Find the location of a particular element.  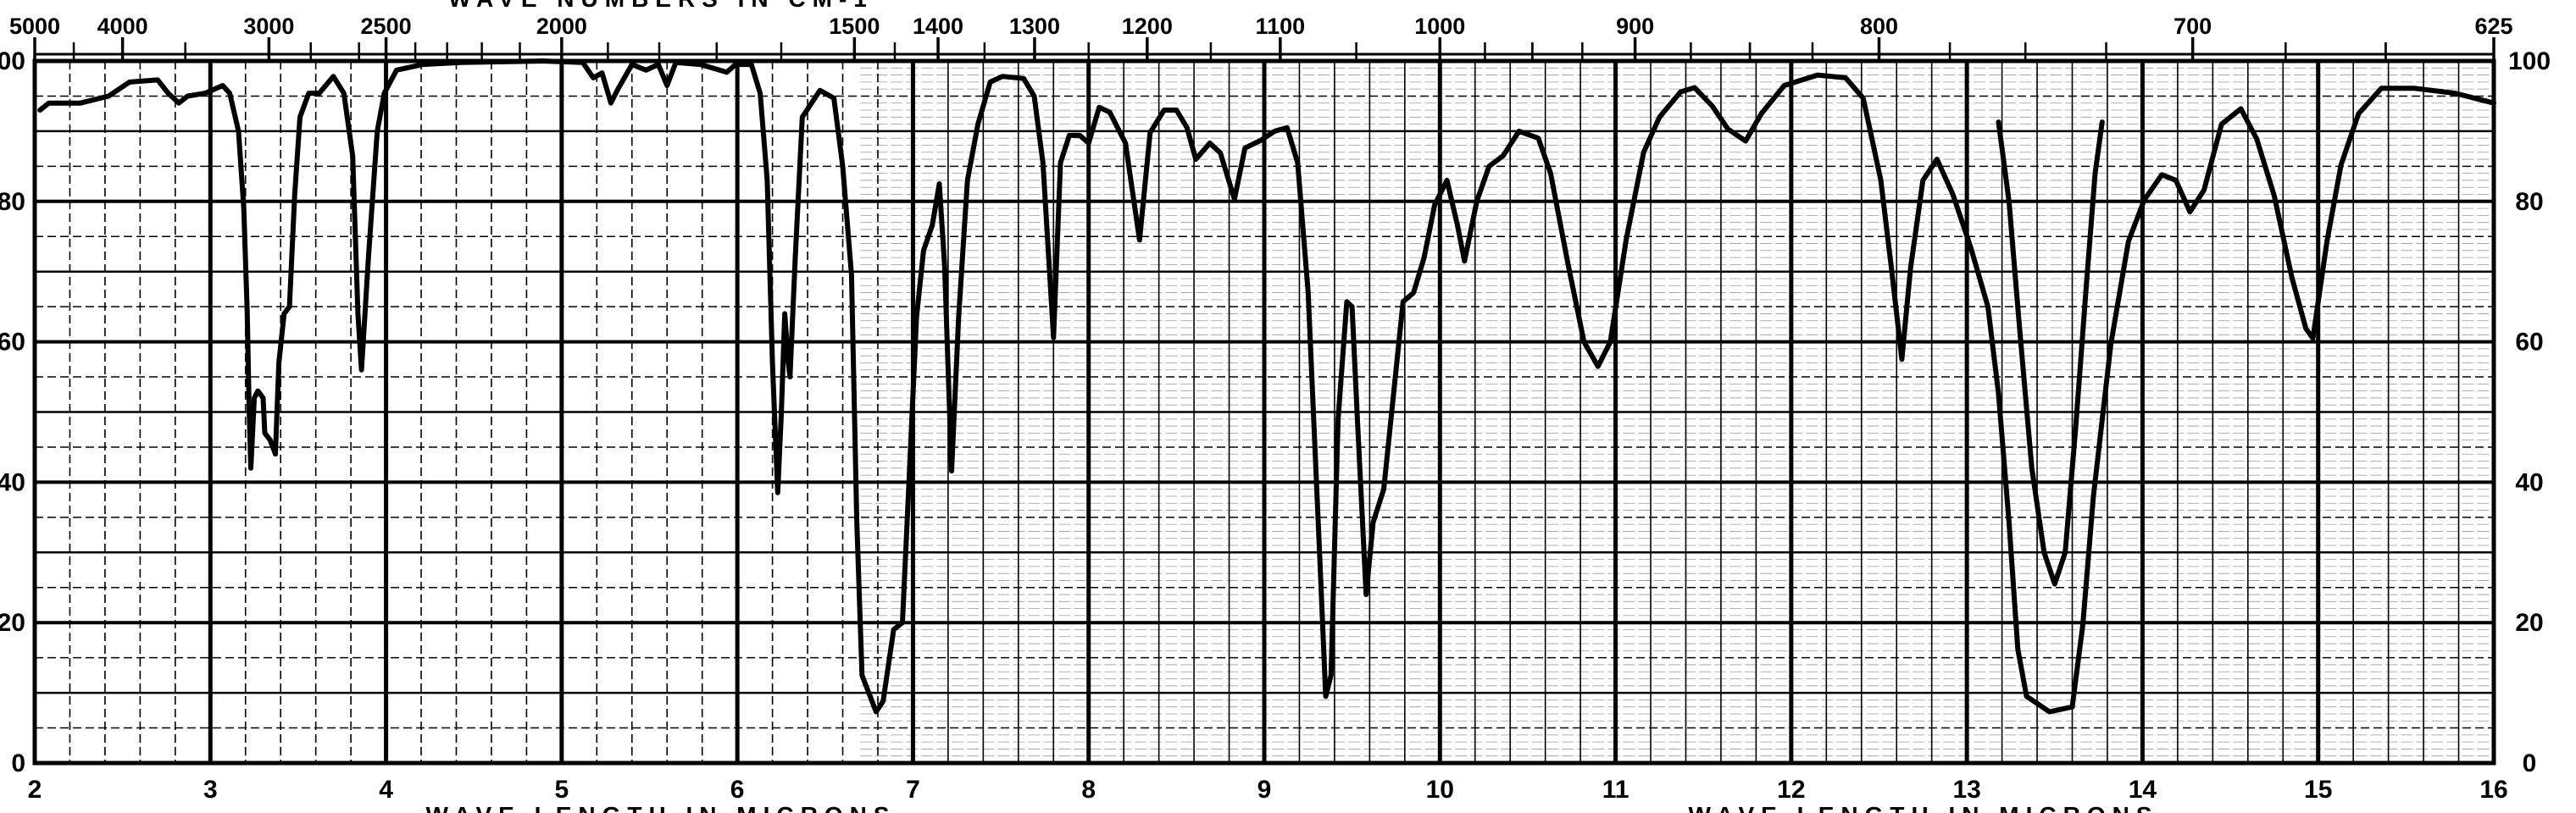

x-tick-label: 4 is located at coordinates (386, 790).